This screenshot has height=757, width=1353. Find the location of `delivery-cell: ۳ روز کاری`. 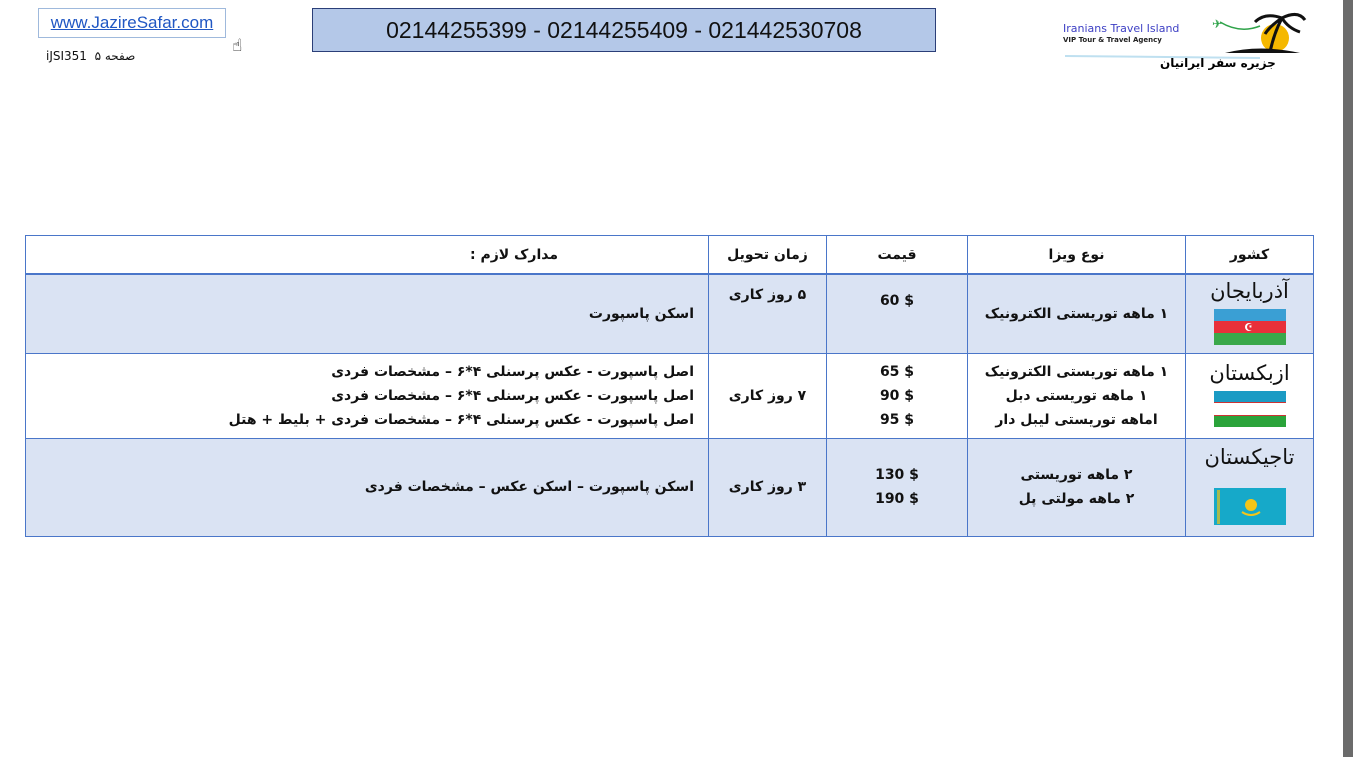

delivery-cell: ۳ روز کاری is located at coordinates (767, 487).